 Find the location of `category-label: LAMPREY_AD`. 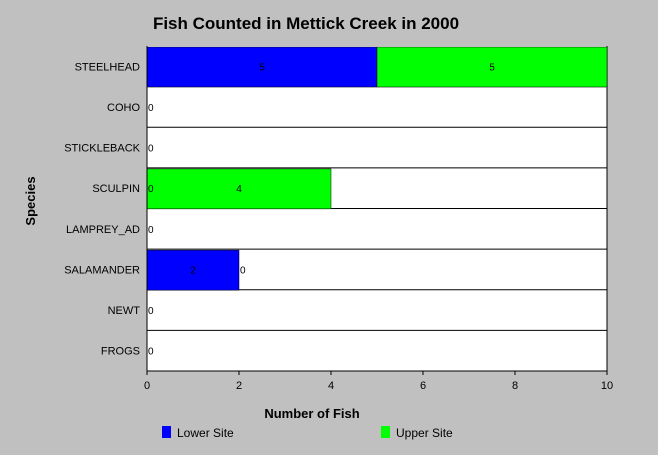

category-label: LAMPREY_AD is located at coordinates (103, 230).